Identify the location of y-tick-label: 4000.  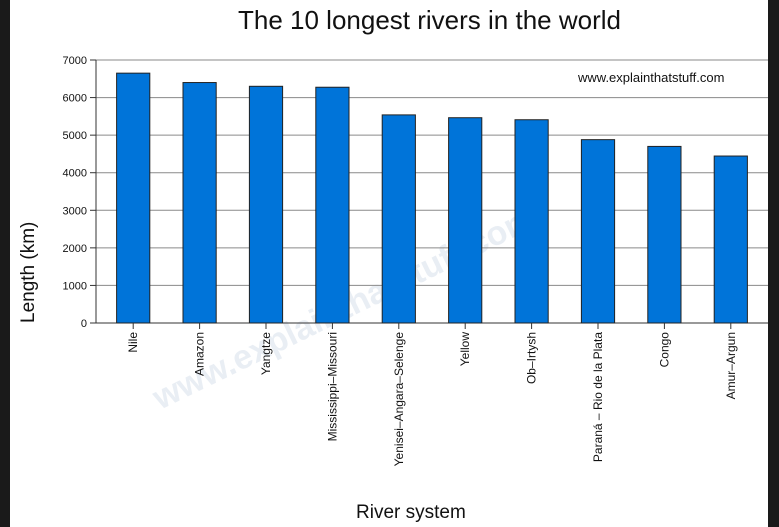
(75, 174).